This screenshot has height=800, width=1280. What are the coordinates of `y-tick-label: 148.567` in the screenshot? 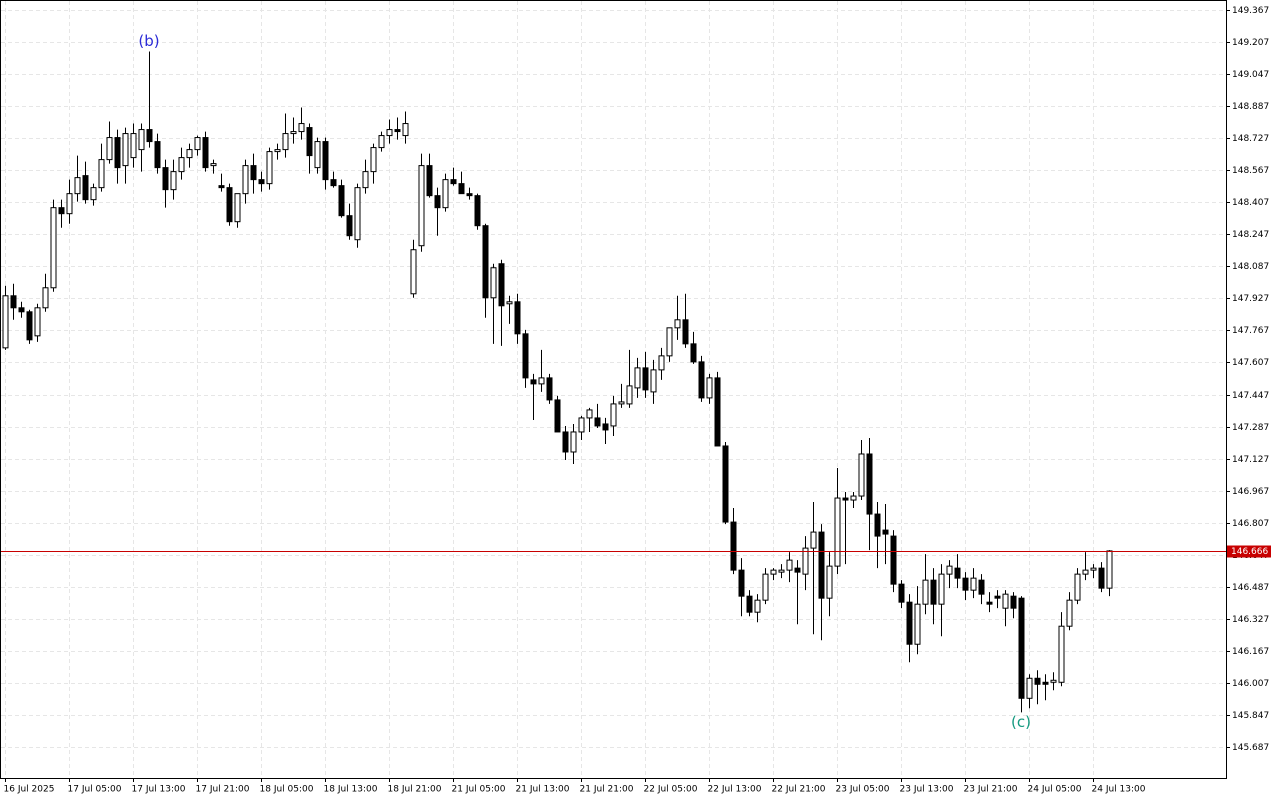 It's located at (1250, 171).